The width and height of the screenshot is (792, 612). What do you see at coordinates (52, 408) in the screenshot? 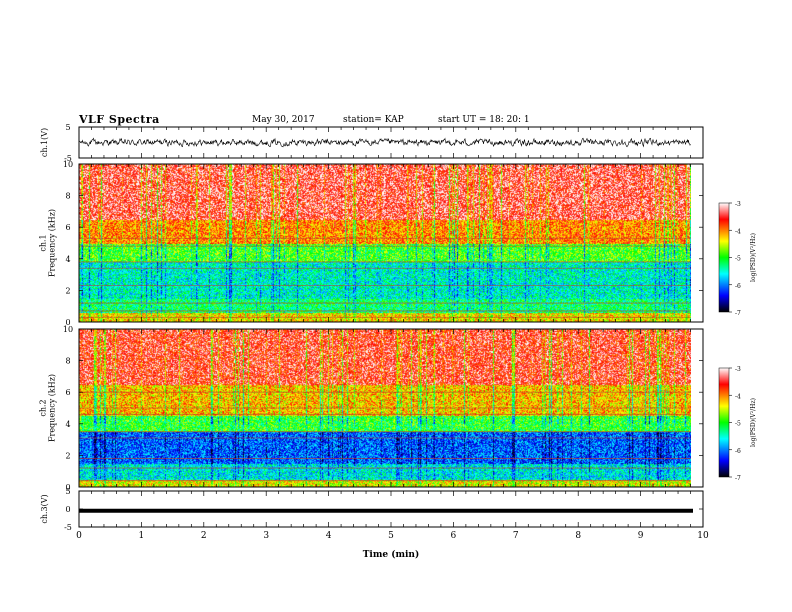
I see `ch2-spectrogram-ylabel: Frequency (kHz)` at bounding box center [52, 408].